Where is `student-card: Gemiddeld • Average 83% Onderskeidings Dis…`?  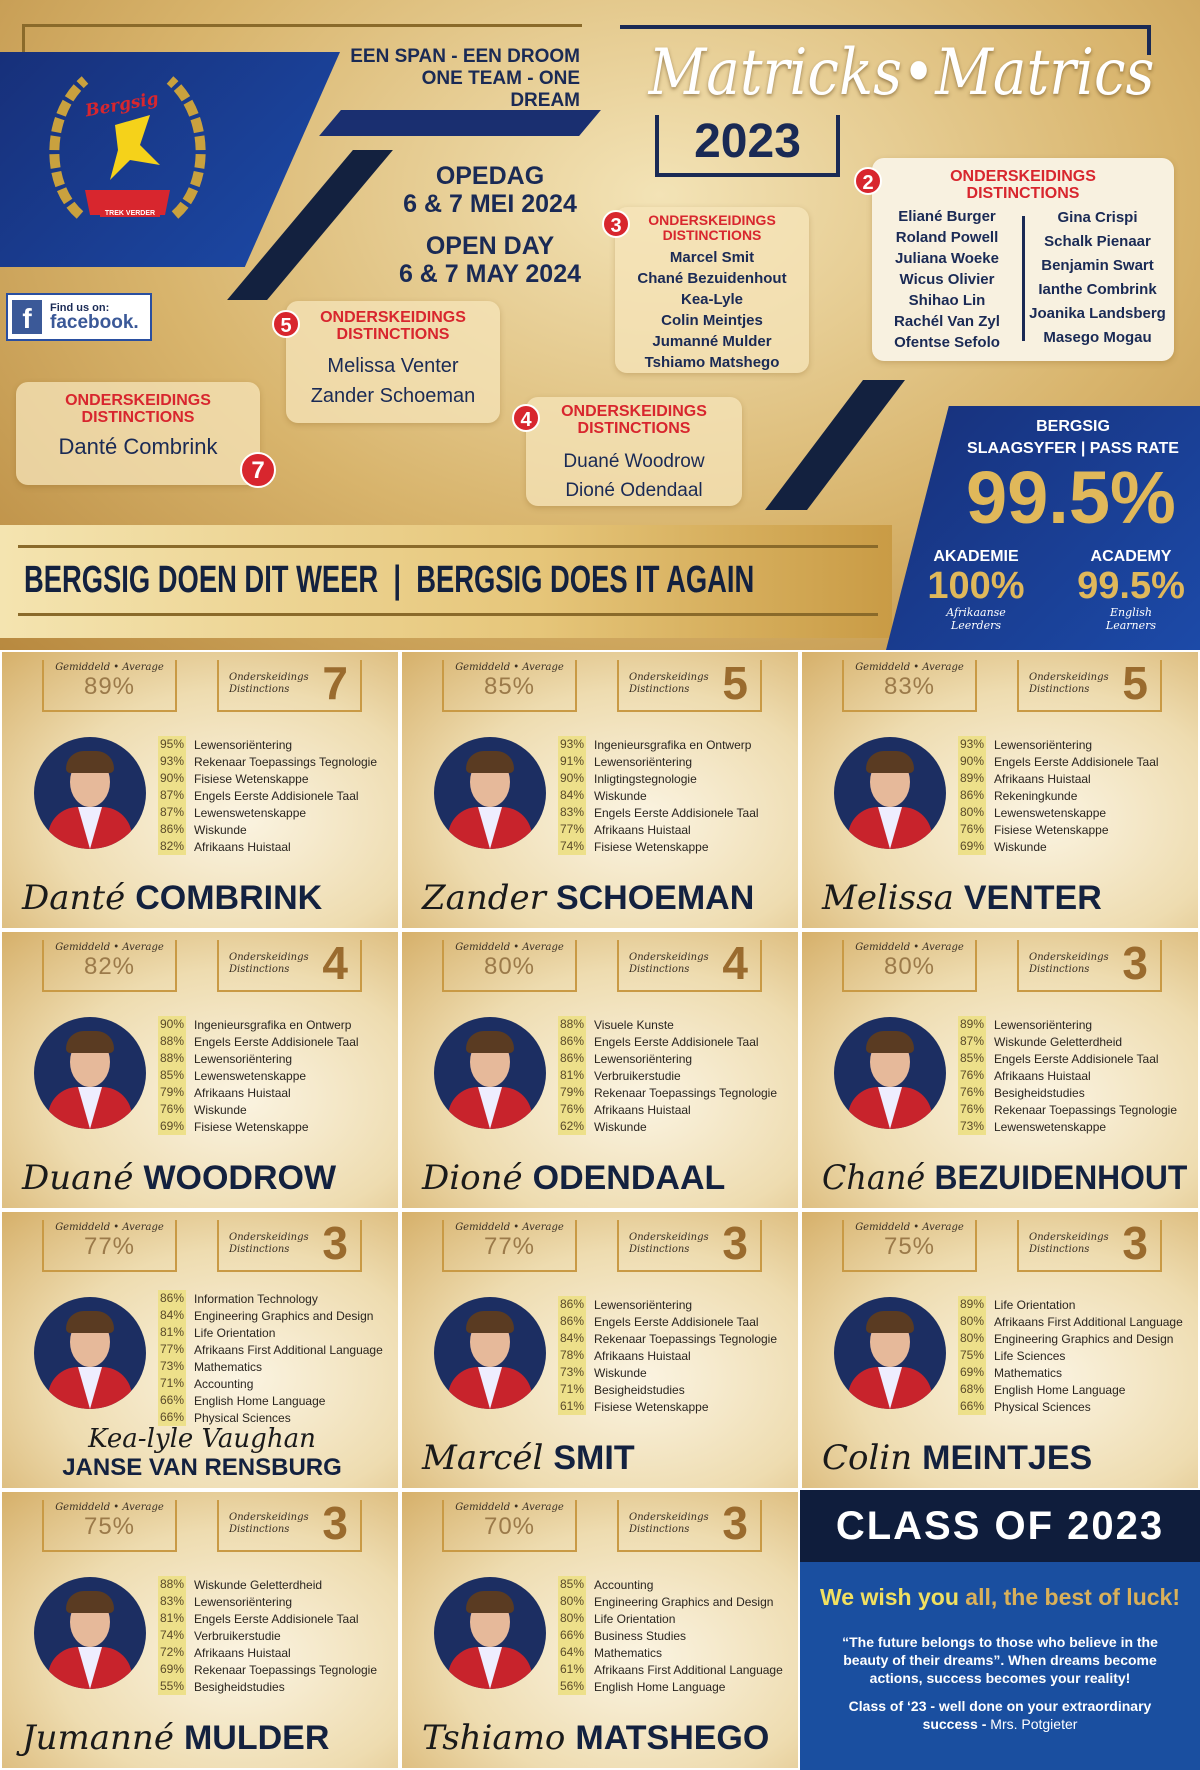
student-card: Gemiddeld • Average 83% Onderskeidings Dis… is located at coordinates (1000, 790).